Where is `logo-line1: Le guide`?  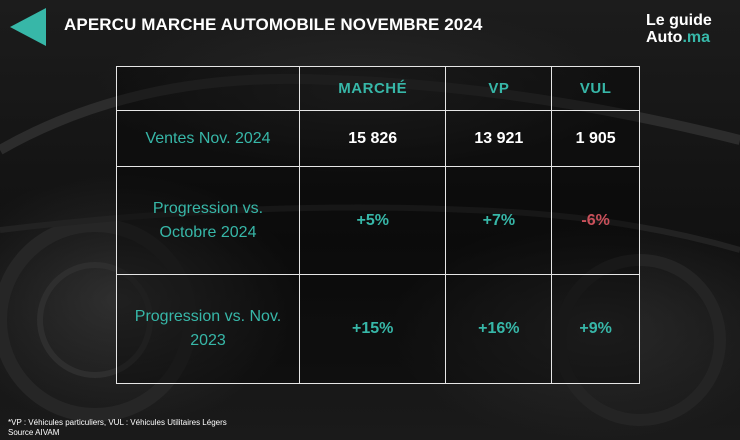
logo-line1: Le guide is located at coordinates (679, 20).